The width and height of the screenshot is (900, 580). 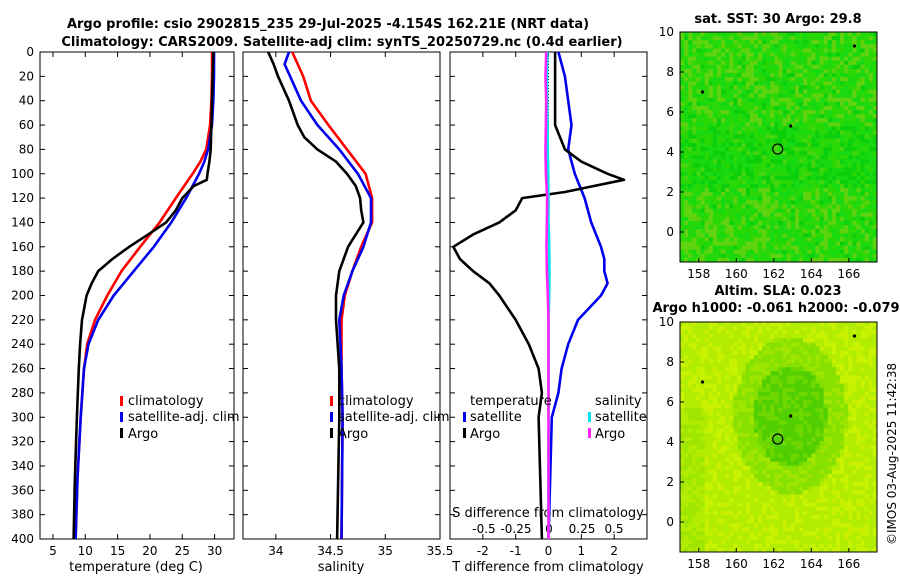 What do you see at coordinates (483, 551) in the screenshot?
I see `x-tick-label: -2` at bounding box center [483, 551].